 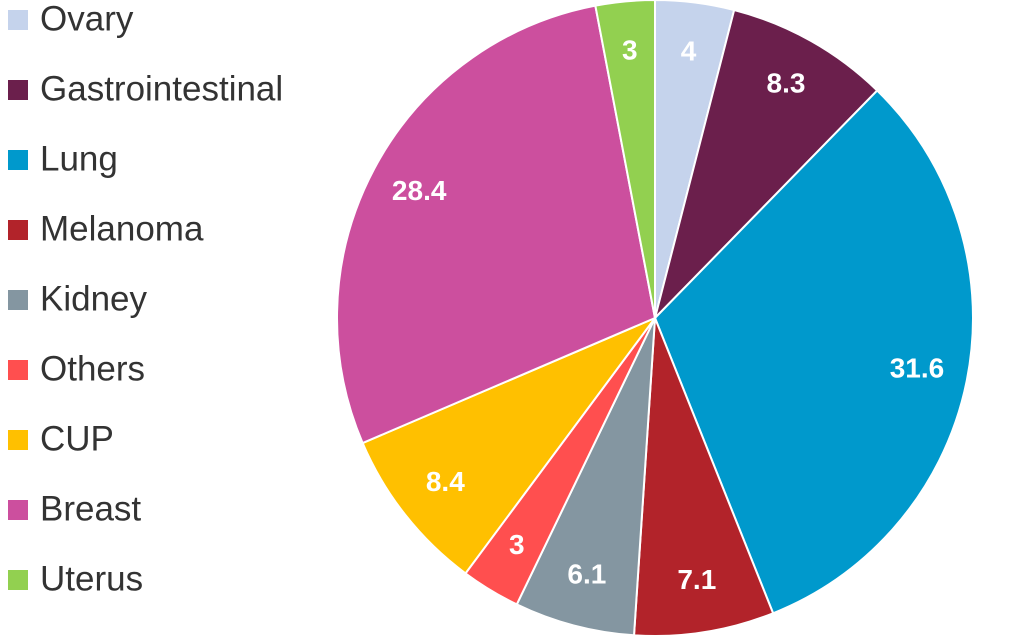 What do you see at coordinates (91, 578) in the screenshot?
I see `legend-label: Uterus` at bounding box center [91, 578].